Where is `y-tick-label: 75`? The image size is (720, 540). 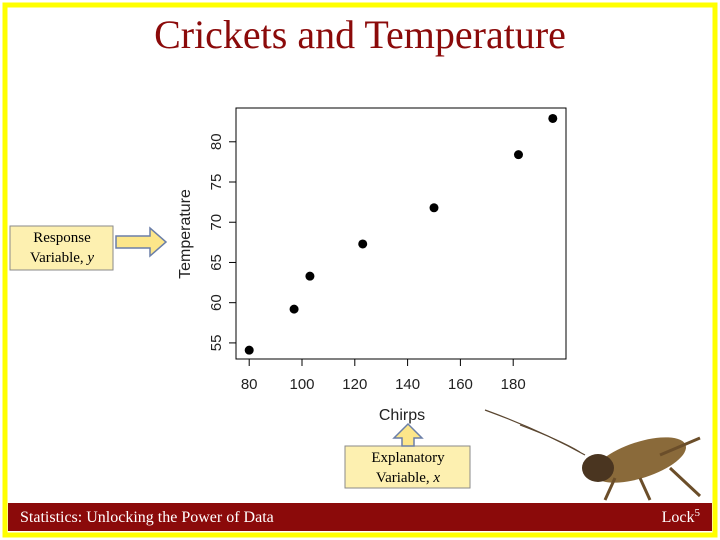 y-tick-label: 75 is located at coordinates (216, 182).